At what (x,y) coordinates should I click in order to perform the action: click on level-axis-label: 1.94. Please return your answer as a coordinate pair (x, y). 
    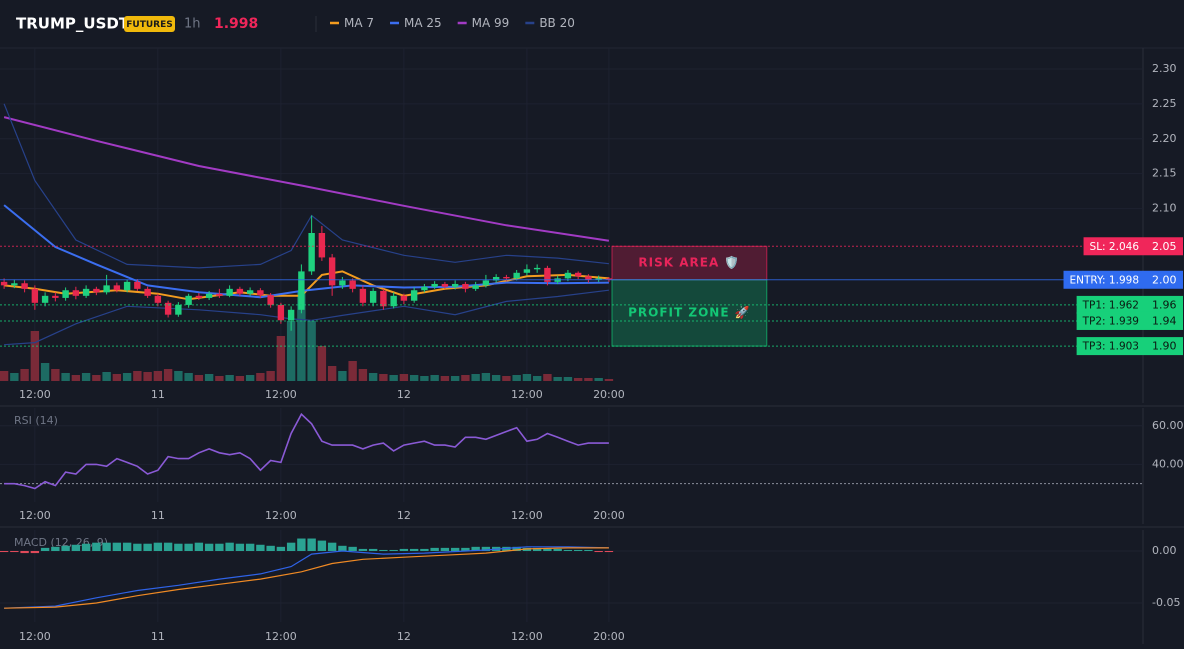
    Looking at the image, I should click on (1164, 320).